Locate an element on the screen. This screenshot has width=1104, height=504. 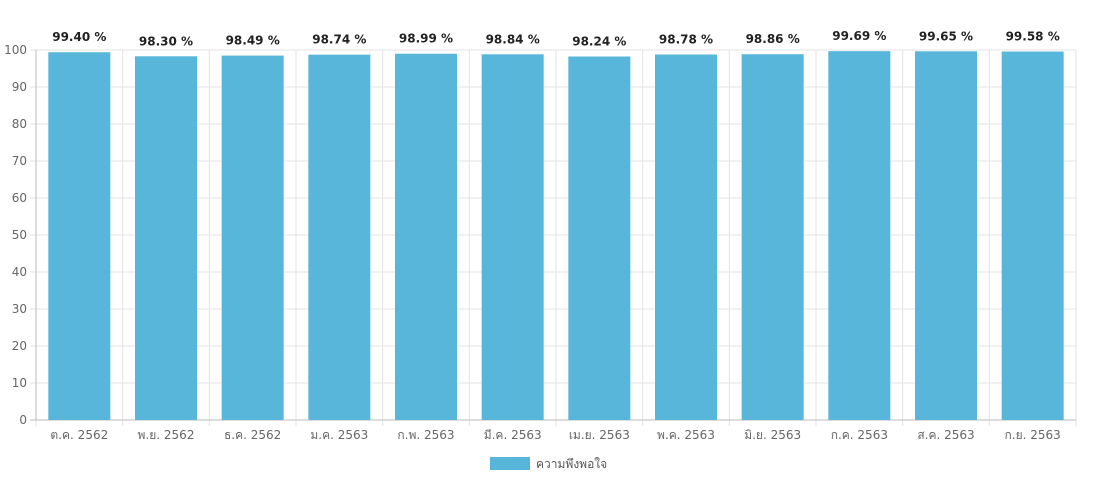
data-label: 98.86 % is located at coordinates (773, 39).